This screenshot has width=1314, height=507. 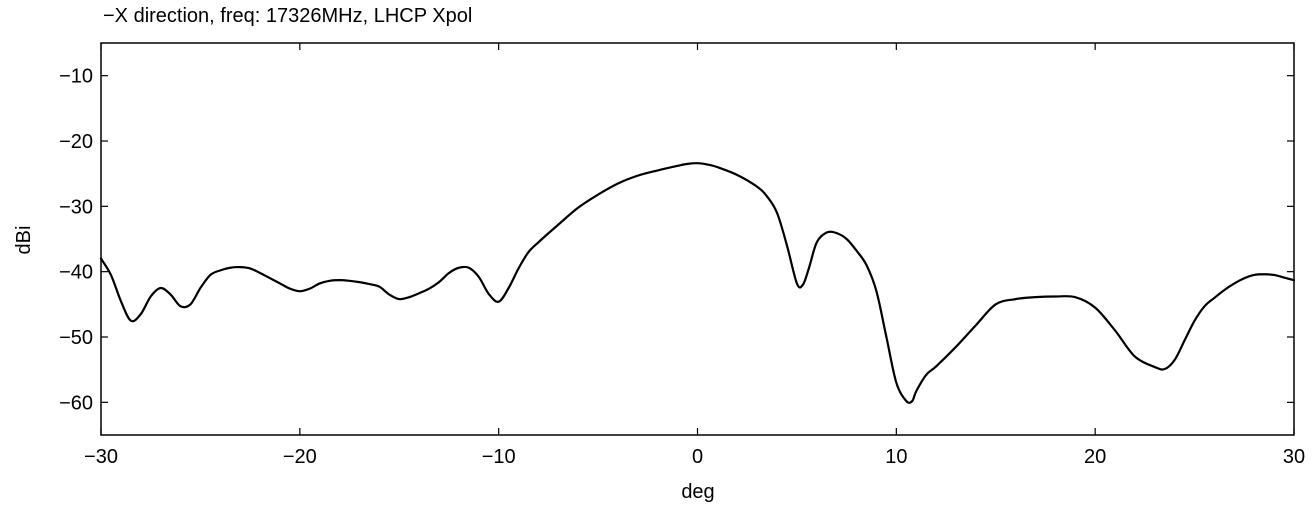 What do you see at coordinates (697, 492) in the screenshot?
I see `x-axis-label: deg` at bounding box center [697, 492].